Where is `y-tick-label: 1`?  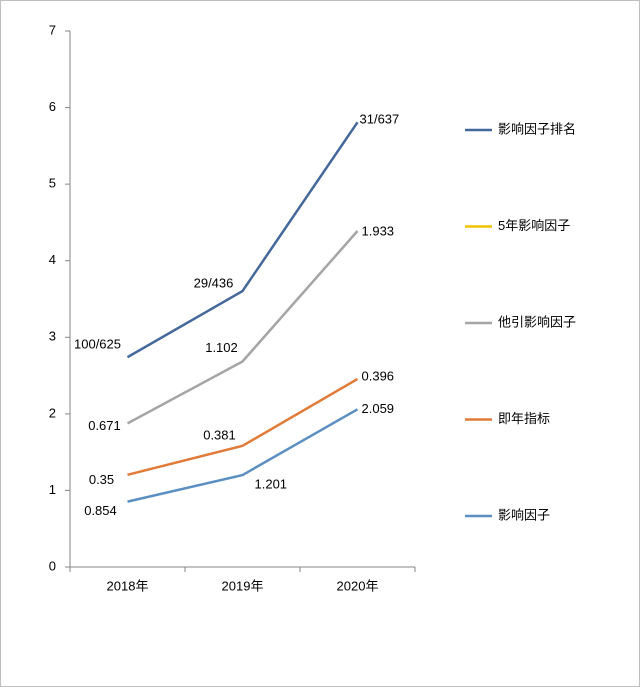
y-tick-label: 1 is located at coordinates (52, 489).